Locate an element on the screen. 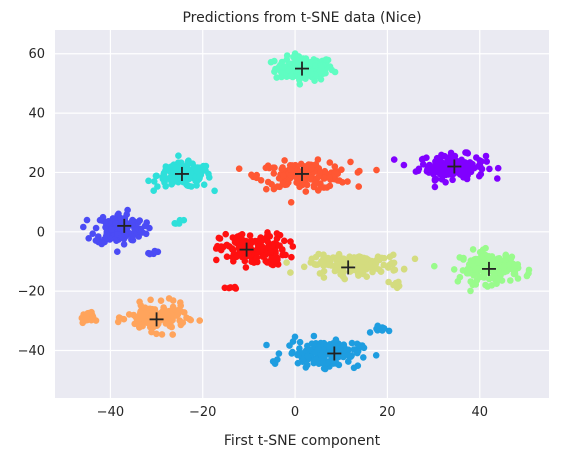 This screenshot has height=458, width=561. x-tick-label: 20 is located at coordinates (387, 412).